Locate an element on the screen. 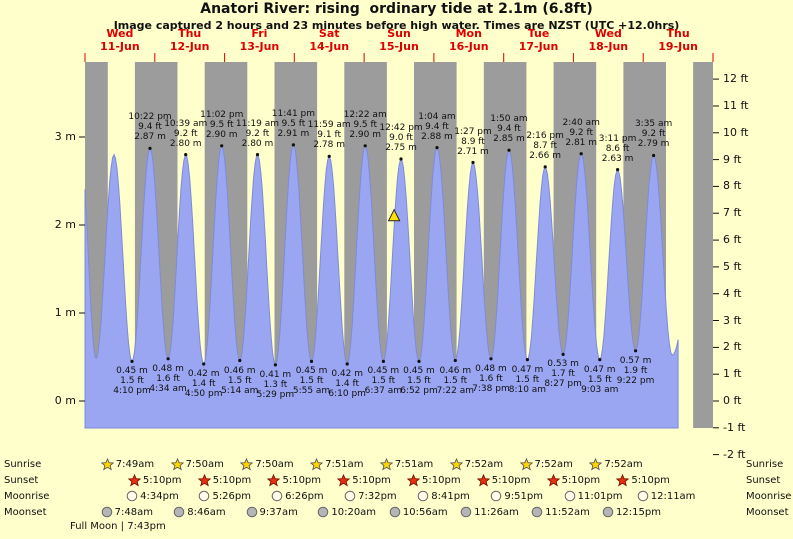 This screenshot has height=539, width=793. sunrise-time: 7:51am is located at coordinates (414, 464).